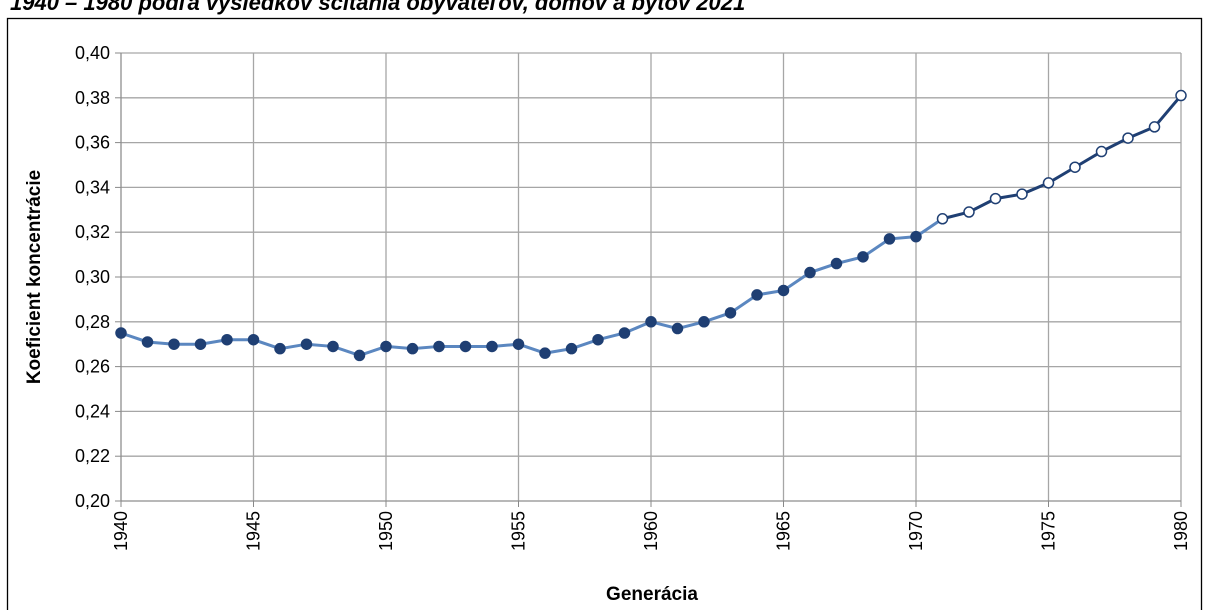 This screenshot has width=1208, height=610. What do you see at coordinates (92, 187) in the screenshot?
I see `y-tick-label: 0,34` at bounding box center [92, 187].